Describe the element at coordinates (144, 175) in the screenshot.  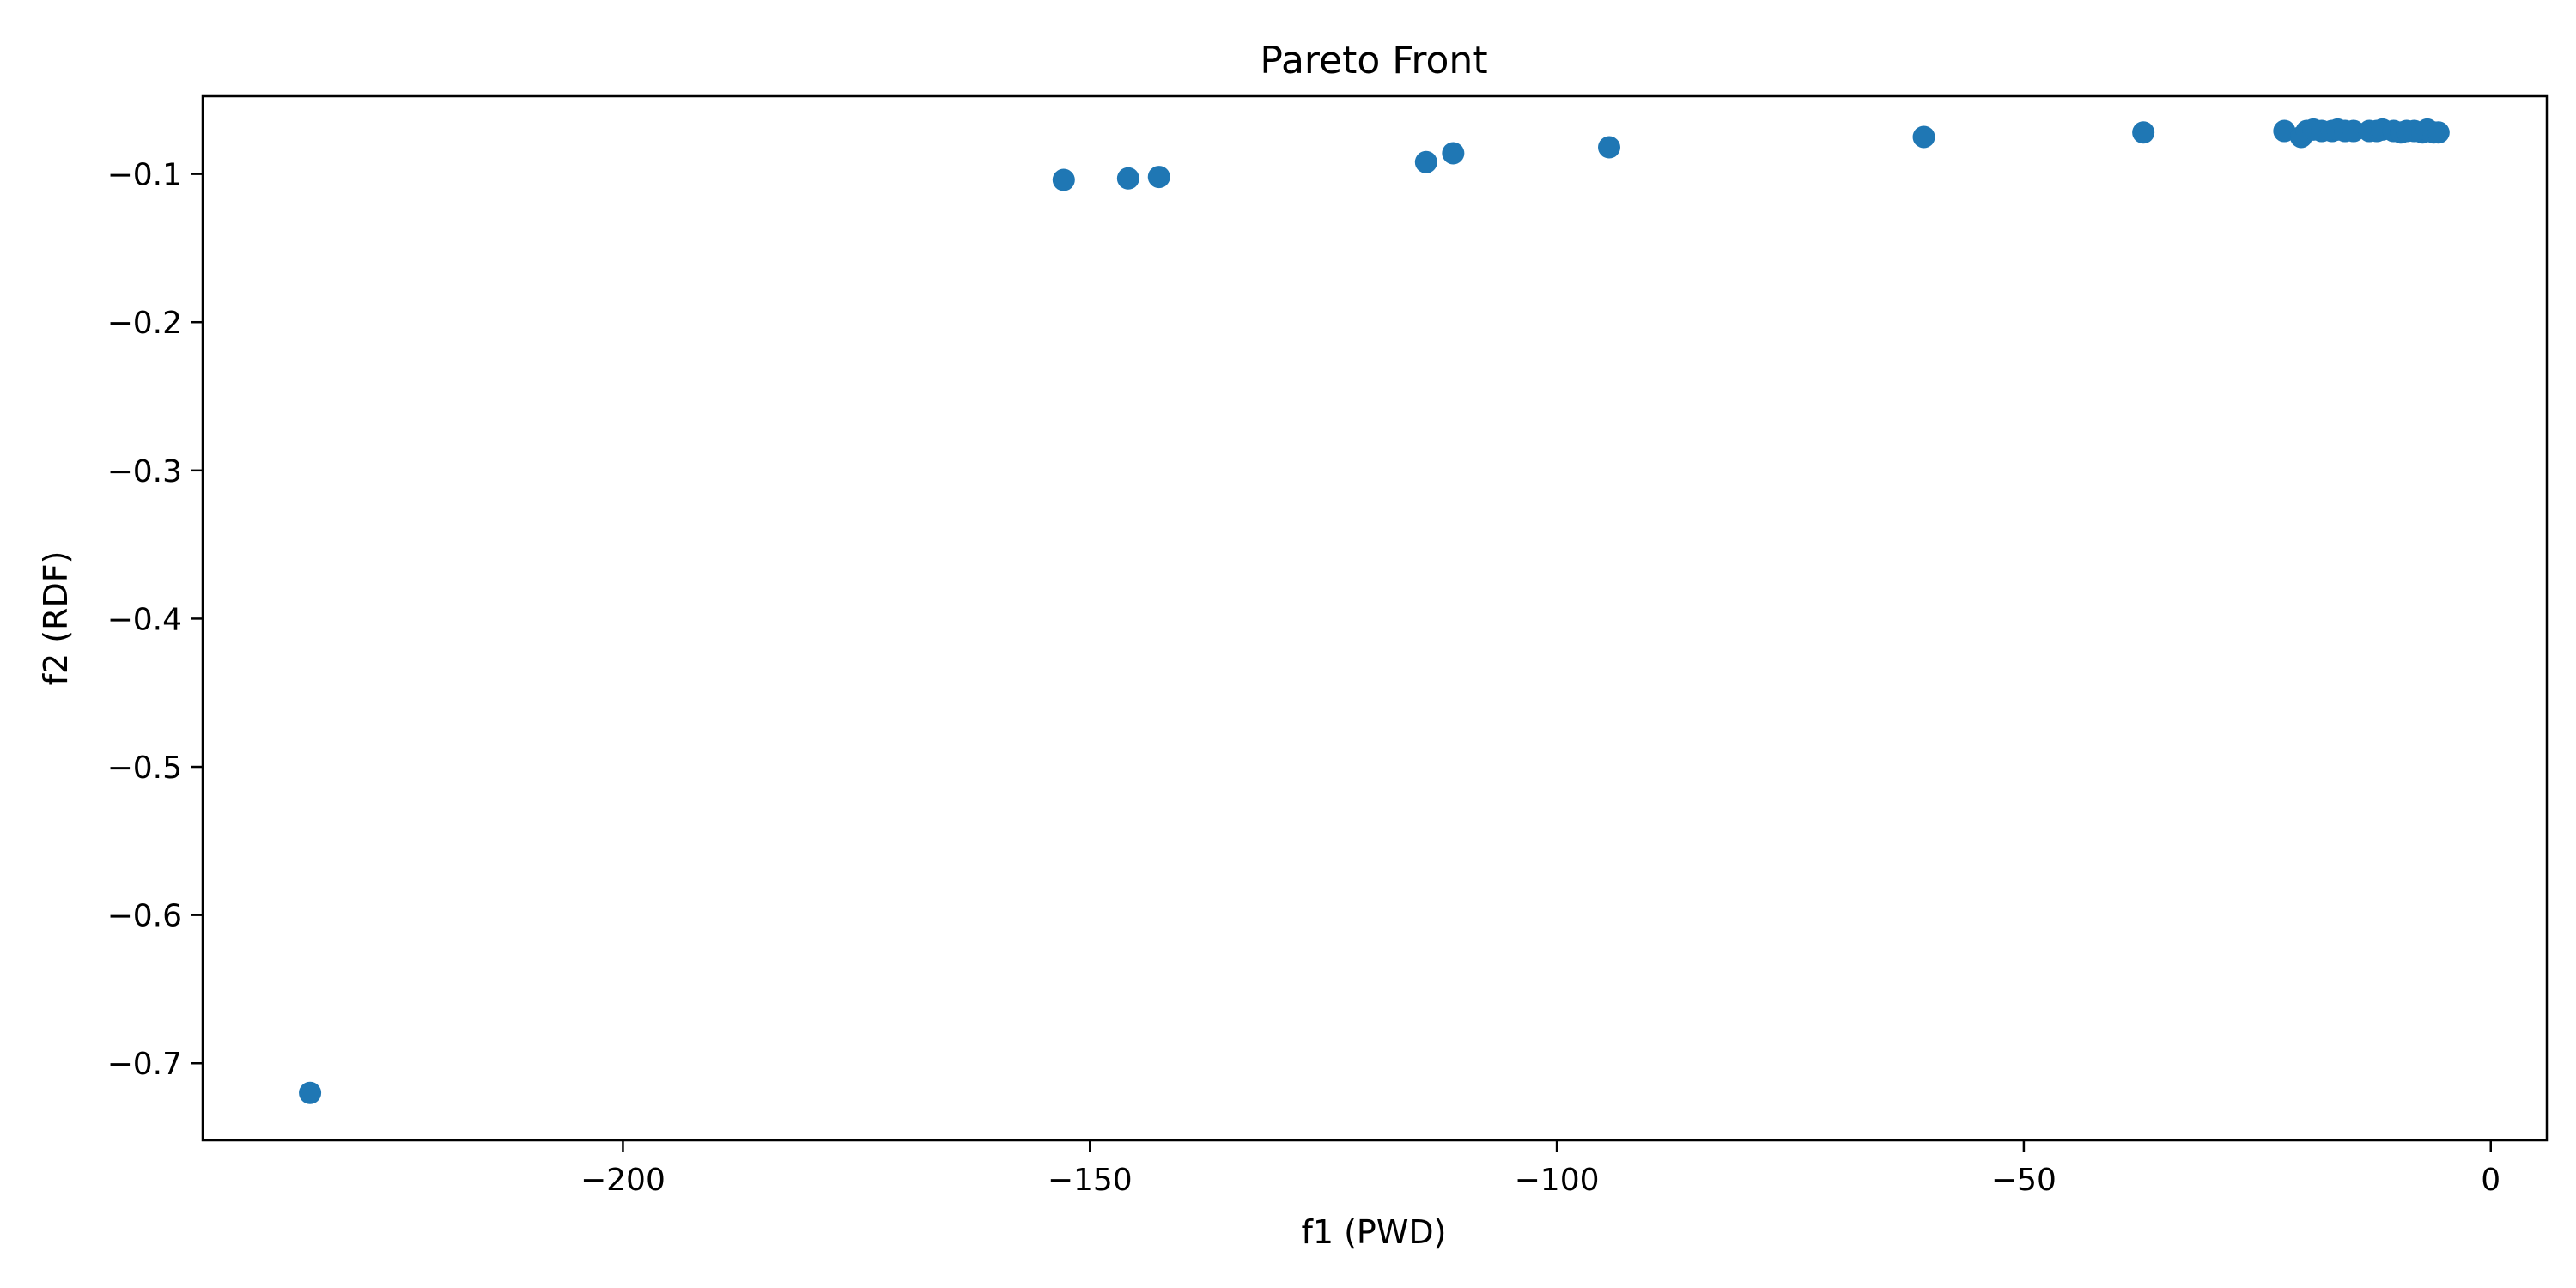
I see `y-tick-label-0: −0.1` at that location.